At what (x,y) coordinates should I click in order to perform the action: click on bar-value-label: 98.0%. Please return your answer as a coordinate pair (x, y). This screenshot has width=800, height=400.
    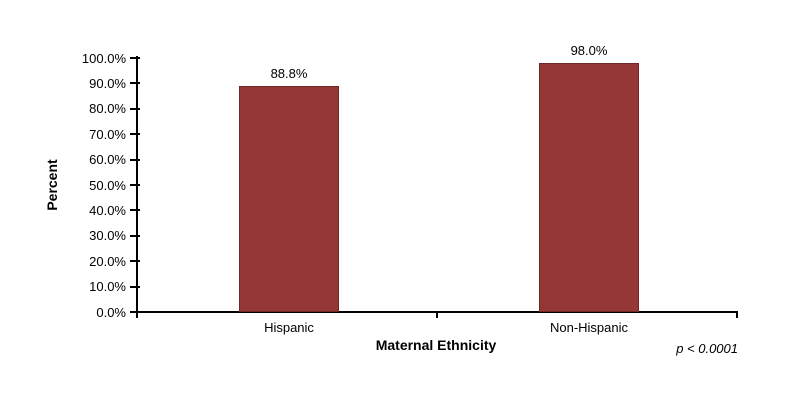
    Looking at the image, I should click on (589, 51).